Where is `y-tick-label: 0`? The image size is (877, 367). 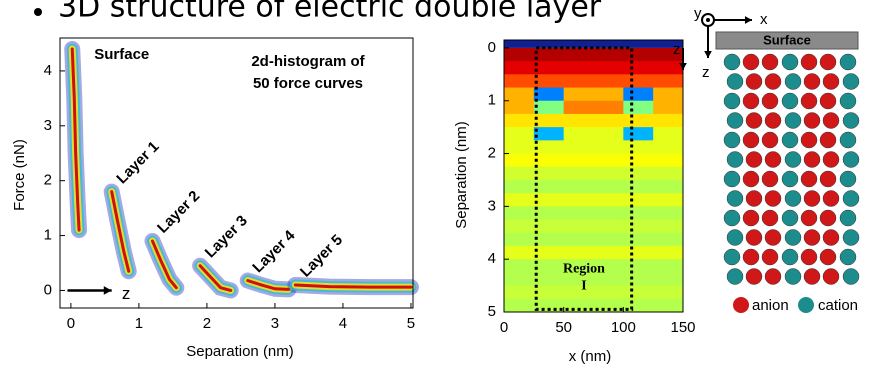 y-tick-label: 0 is located at coordinates (48, 289).